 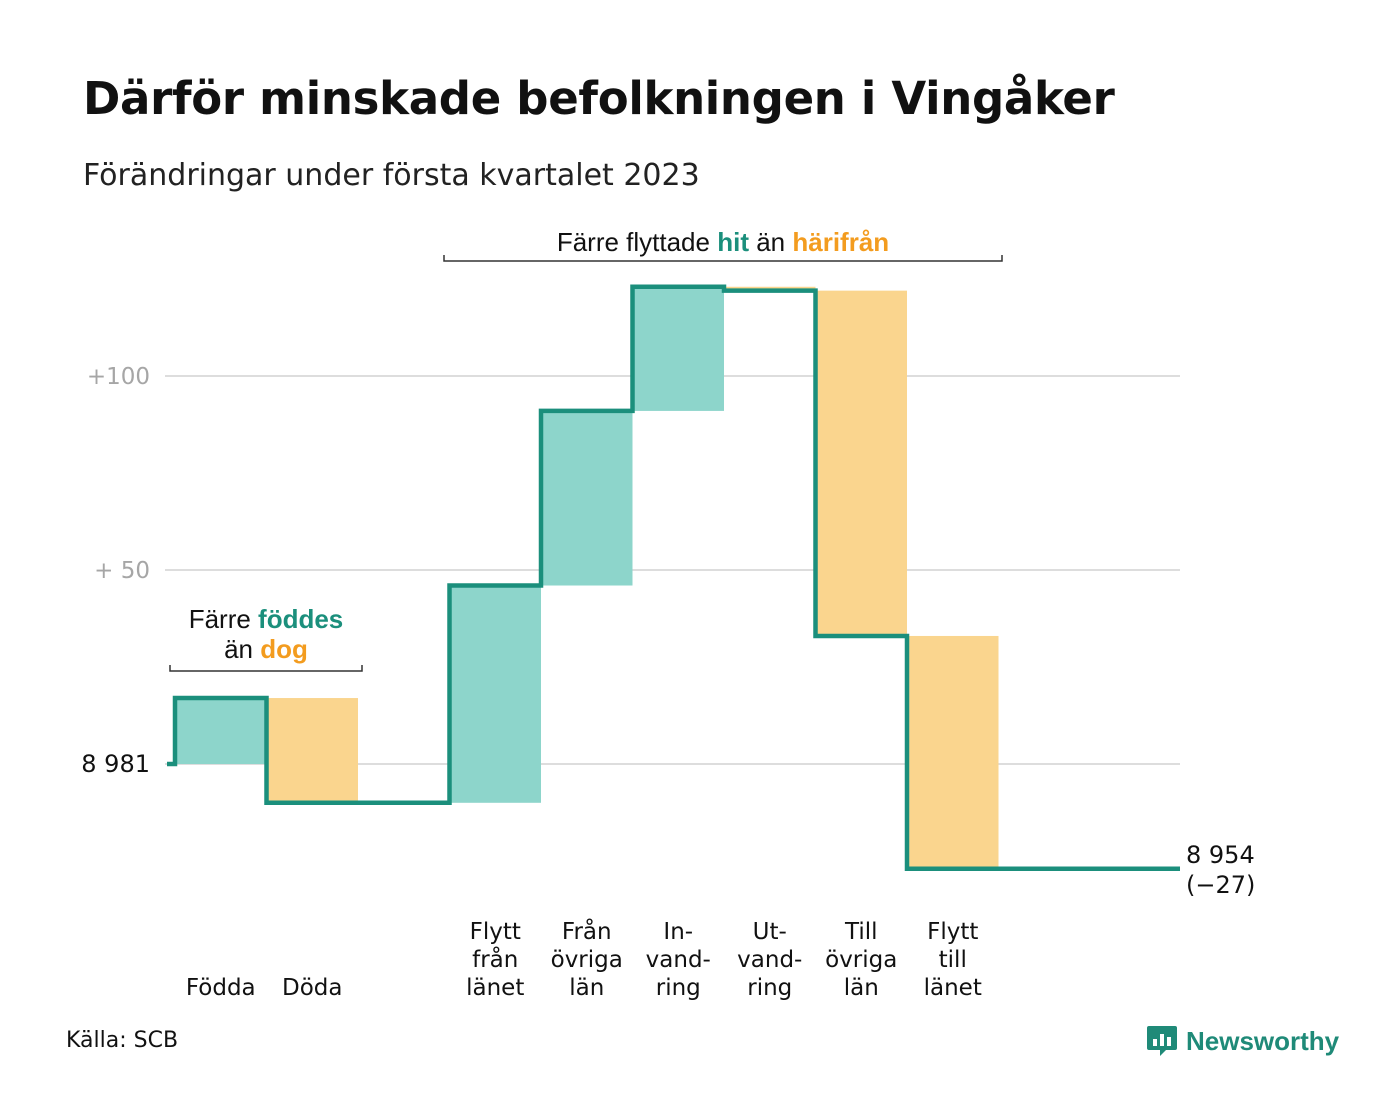 I want to click on newsworthy-logo: Newsworthy, so click(x=1242, y=1041).